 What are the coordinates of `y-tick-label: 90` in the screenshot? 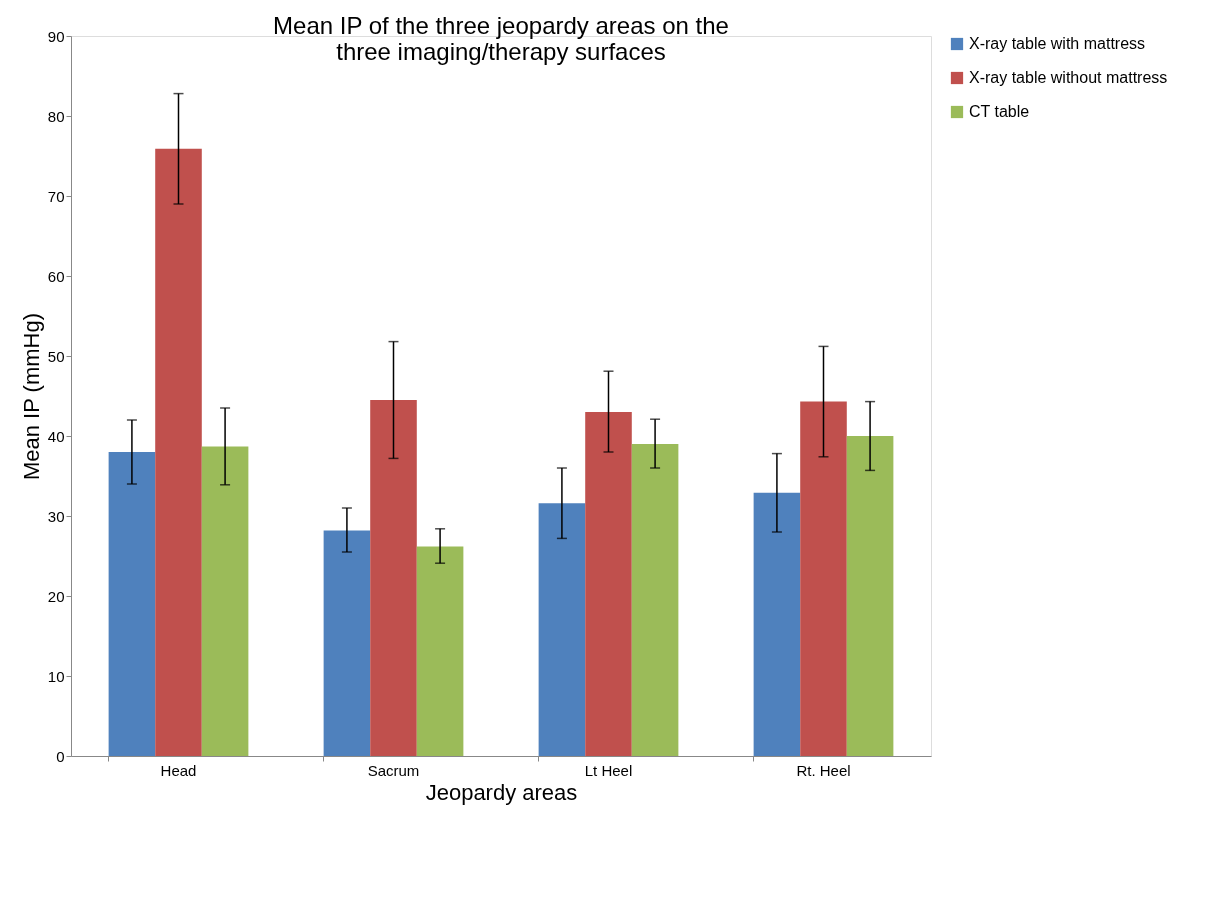 It's located at (56, 36).